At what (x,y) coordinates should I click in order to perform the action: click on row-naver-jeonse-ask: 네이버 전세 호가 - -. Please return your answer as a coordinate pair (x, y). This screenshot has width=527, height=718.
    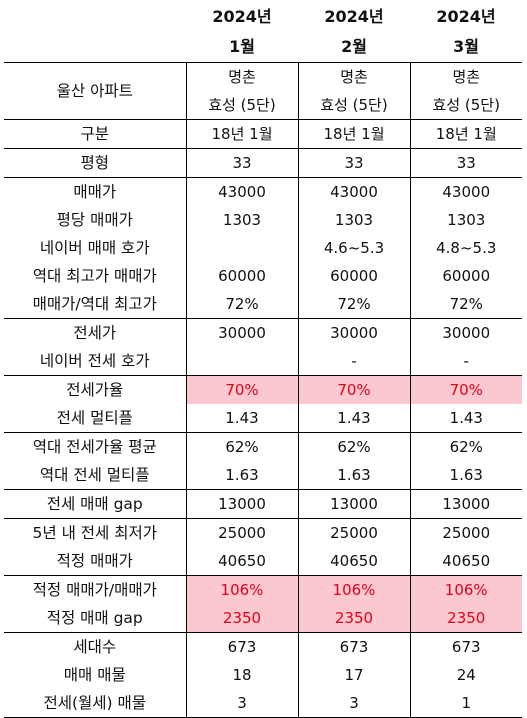
    Looking at the image, I should click on (263, 361).